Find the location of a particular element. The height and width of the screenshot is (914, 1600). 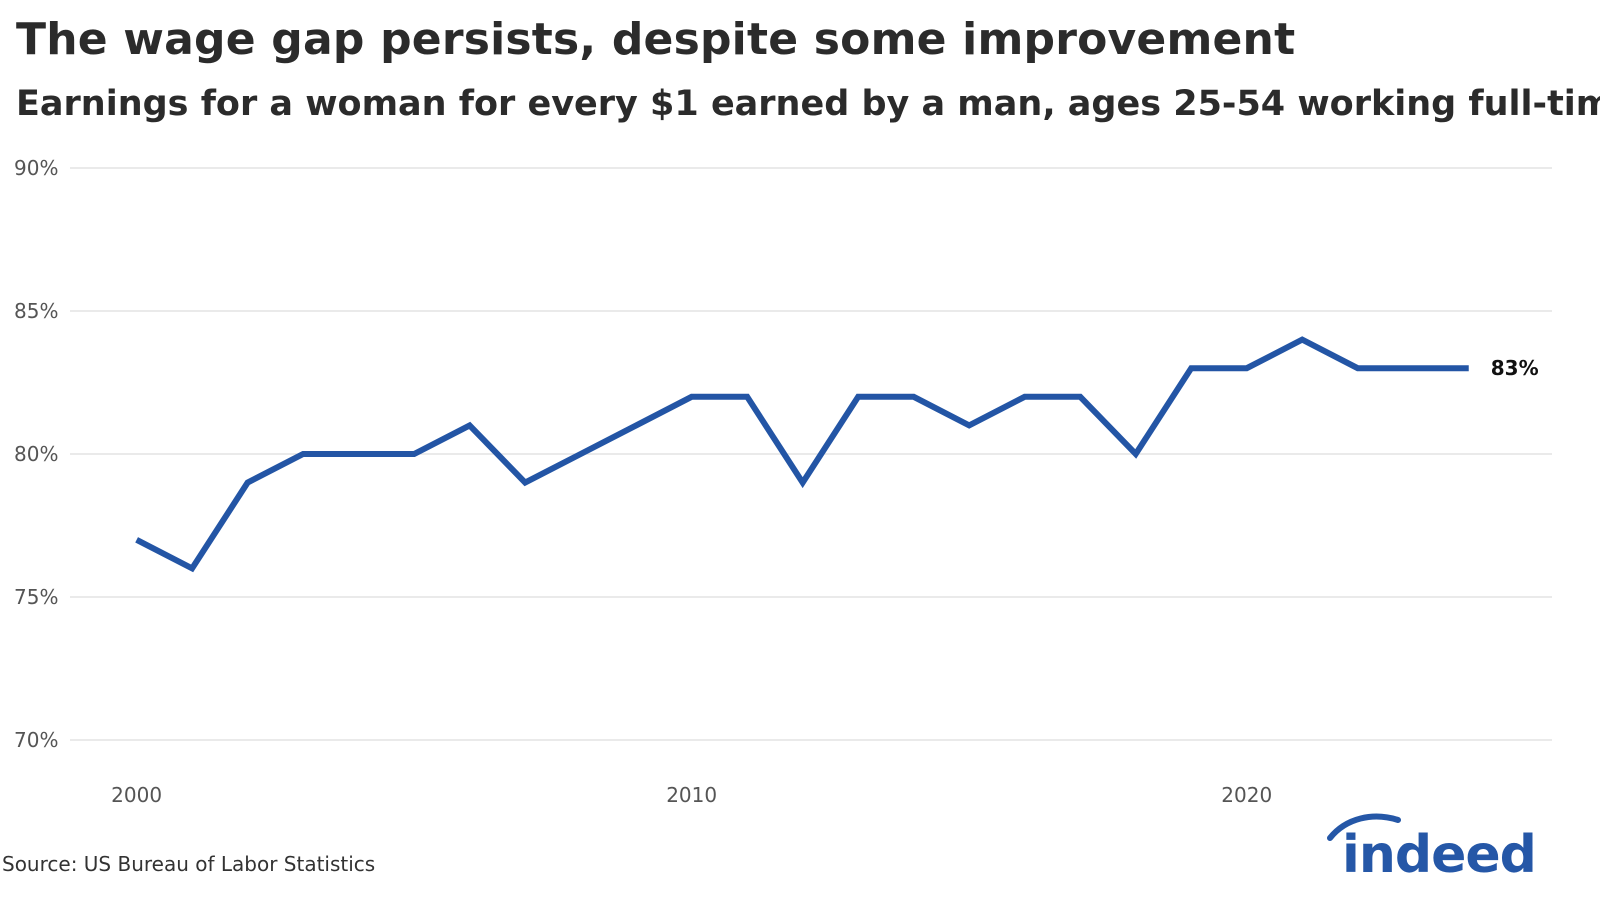

x-tick-label: 2000 is located at coordinates (136, 795).